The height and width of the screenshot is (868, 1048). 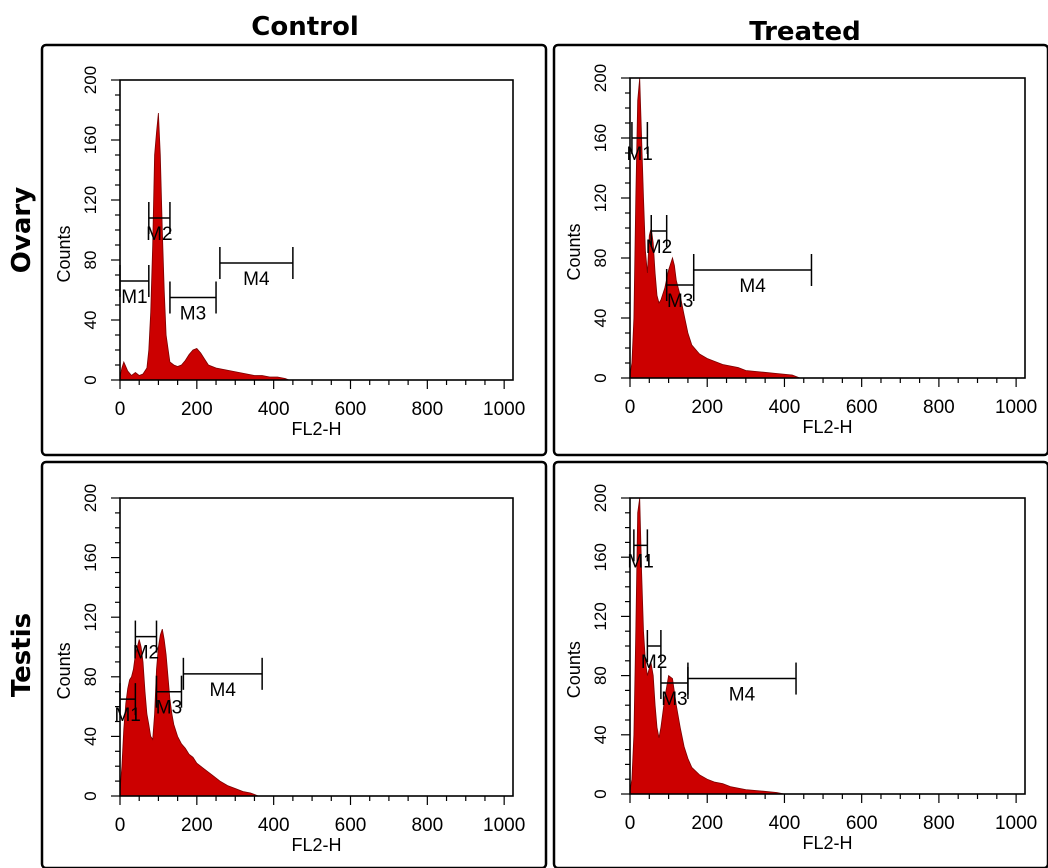 What do you see at coordinates (805, 32) in the screenshot?
I see `column-title-treated: Treated` at bounding box center [805, 32].